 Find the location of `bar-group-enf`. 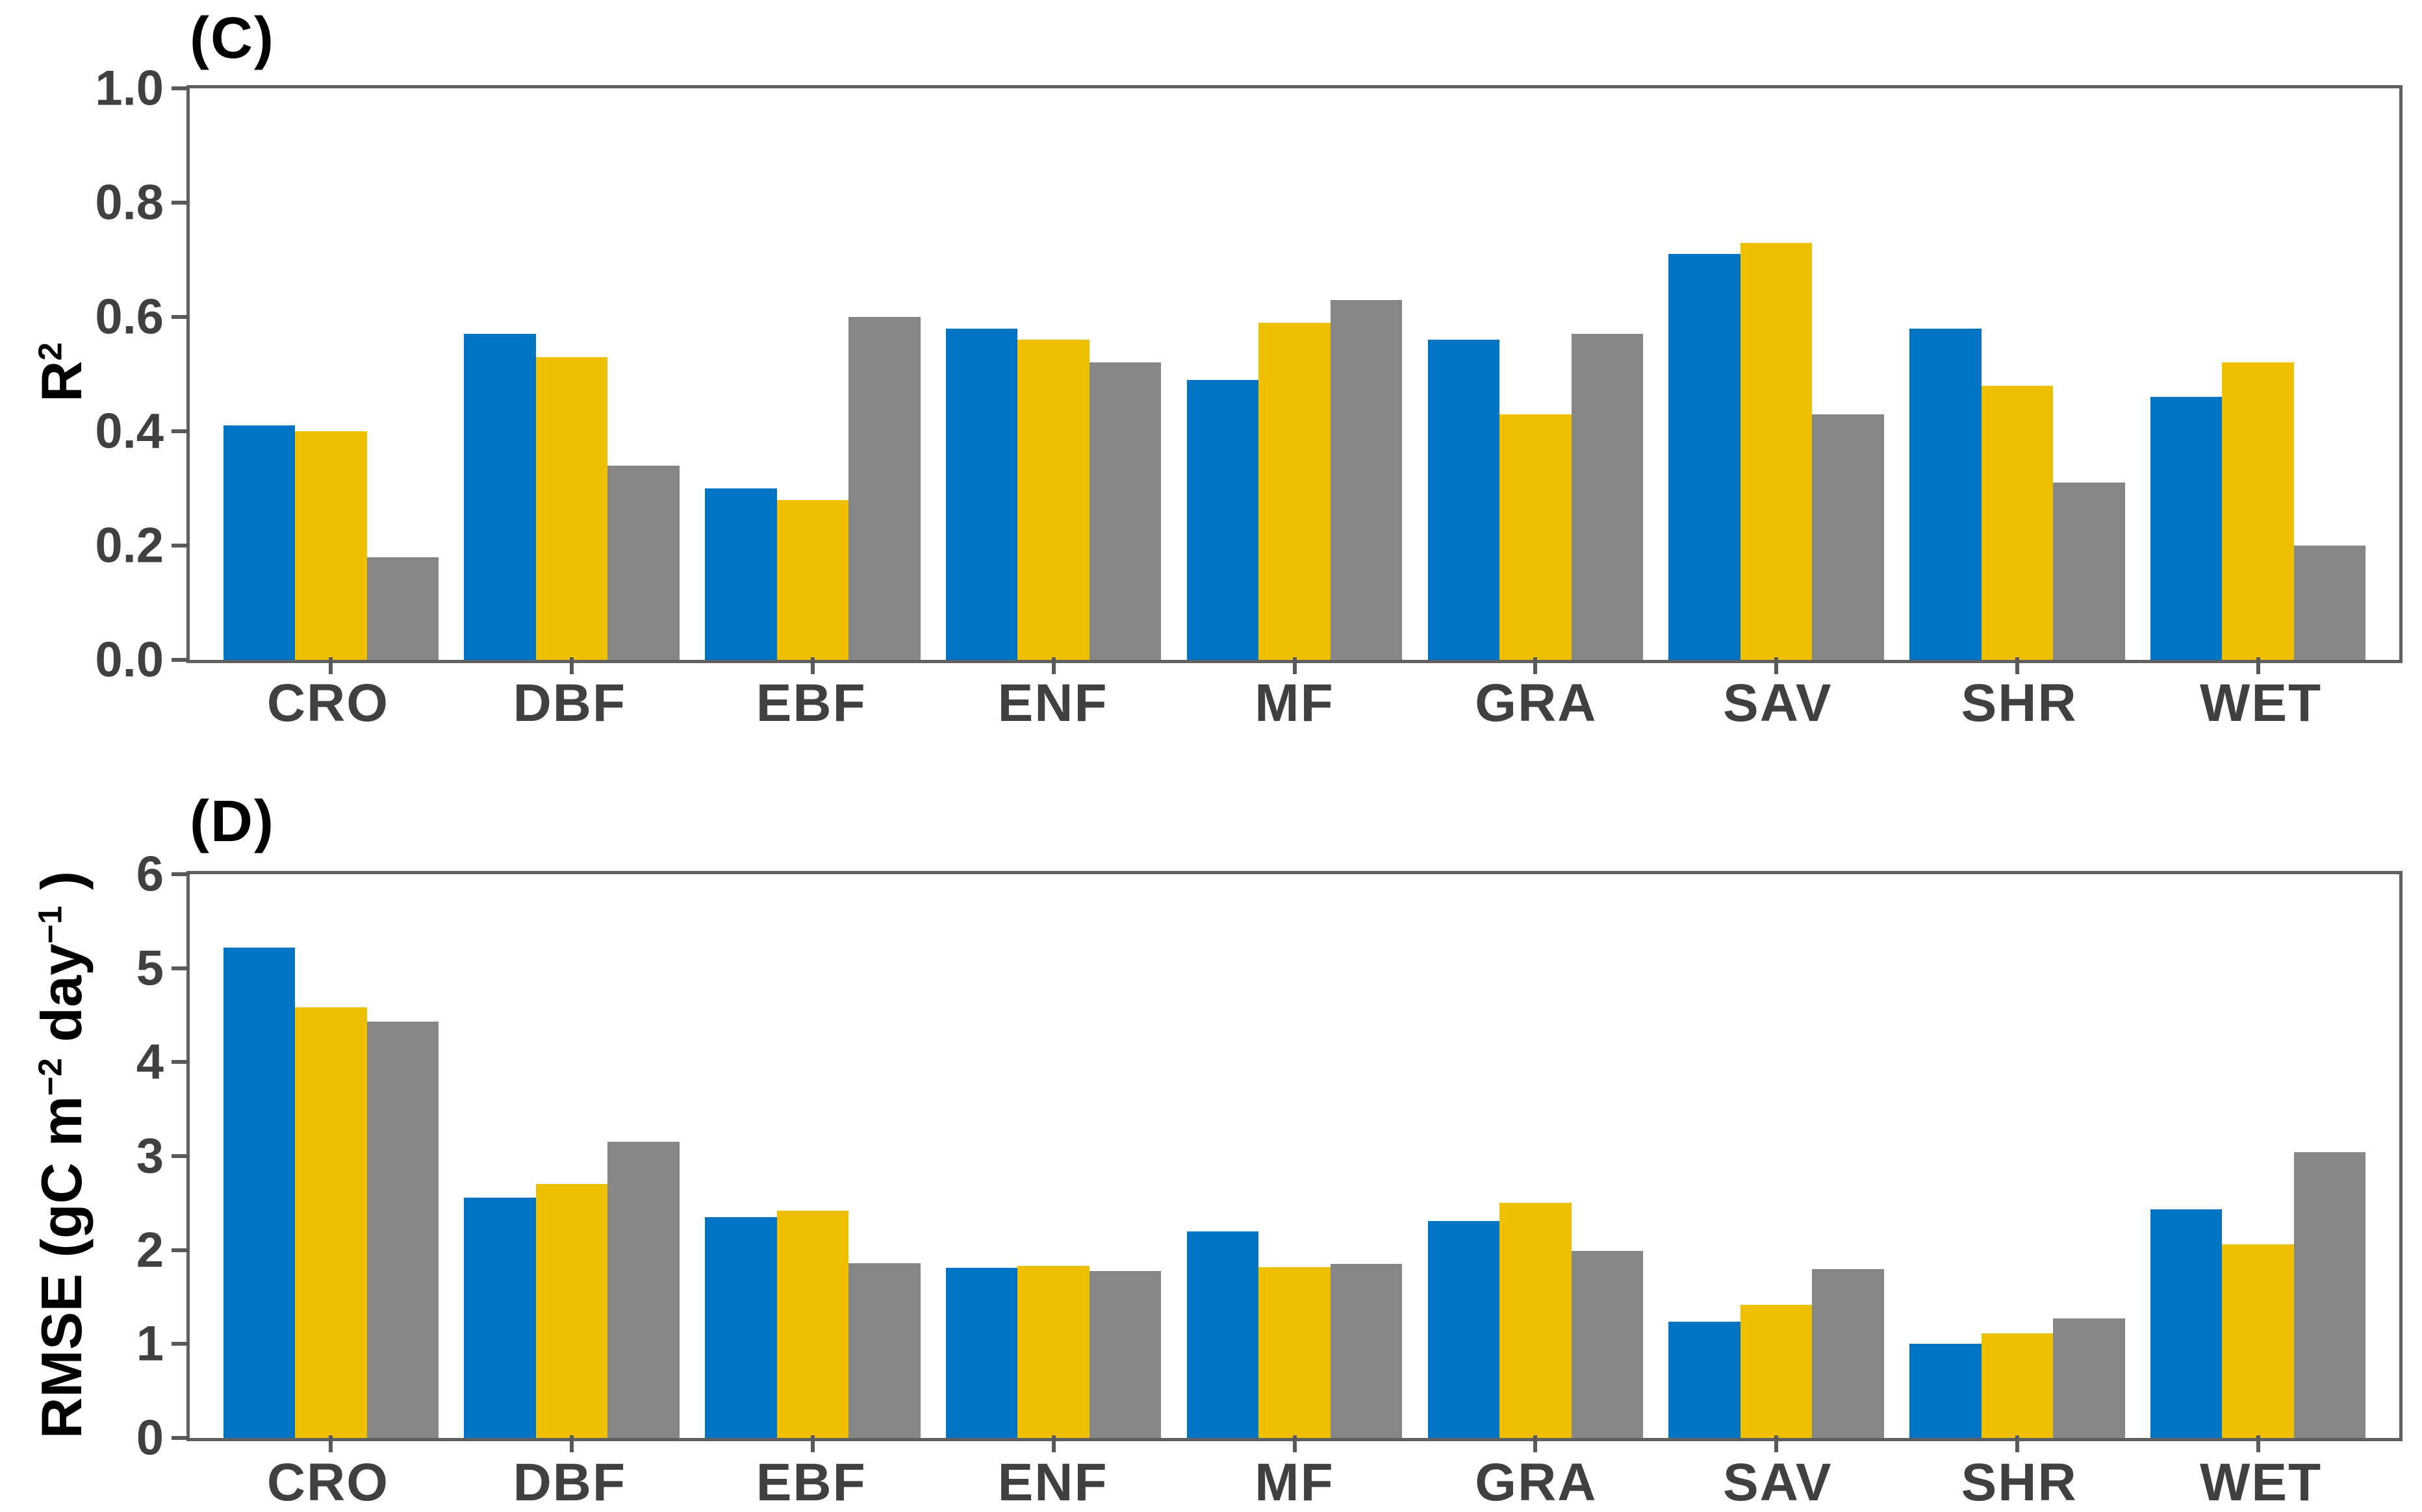

bar-group-enf is located at coordinates (1053, 374).